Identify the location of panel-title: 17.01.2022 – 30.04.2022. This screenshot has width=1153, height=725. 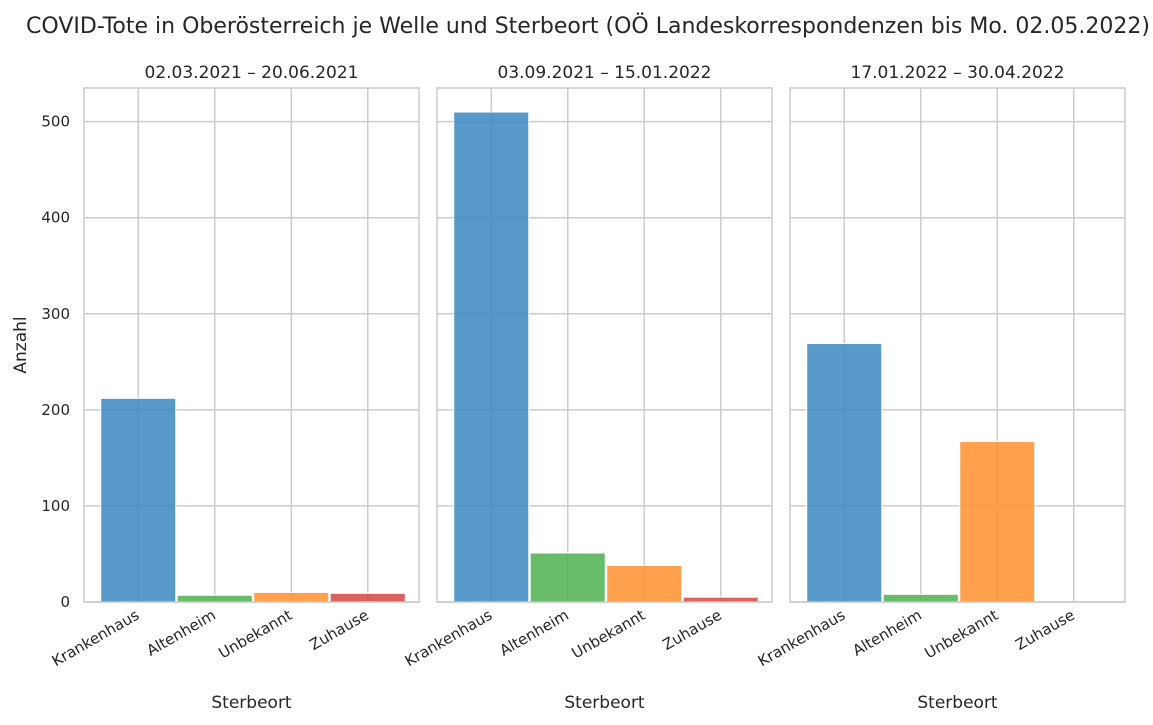
(958, 73).